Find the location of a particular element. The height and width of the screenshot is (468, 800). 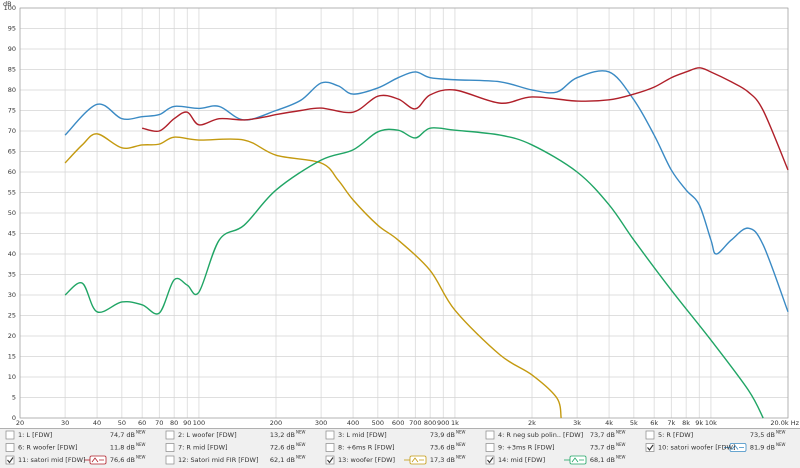

x-tick-label: 60 is located at coordinates (142, 423).